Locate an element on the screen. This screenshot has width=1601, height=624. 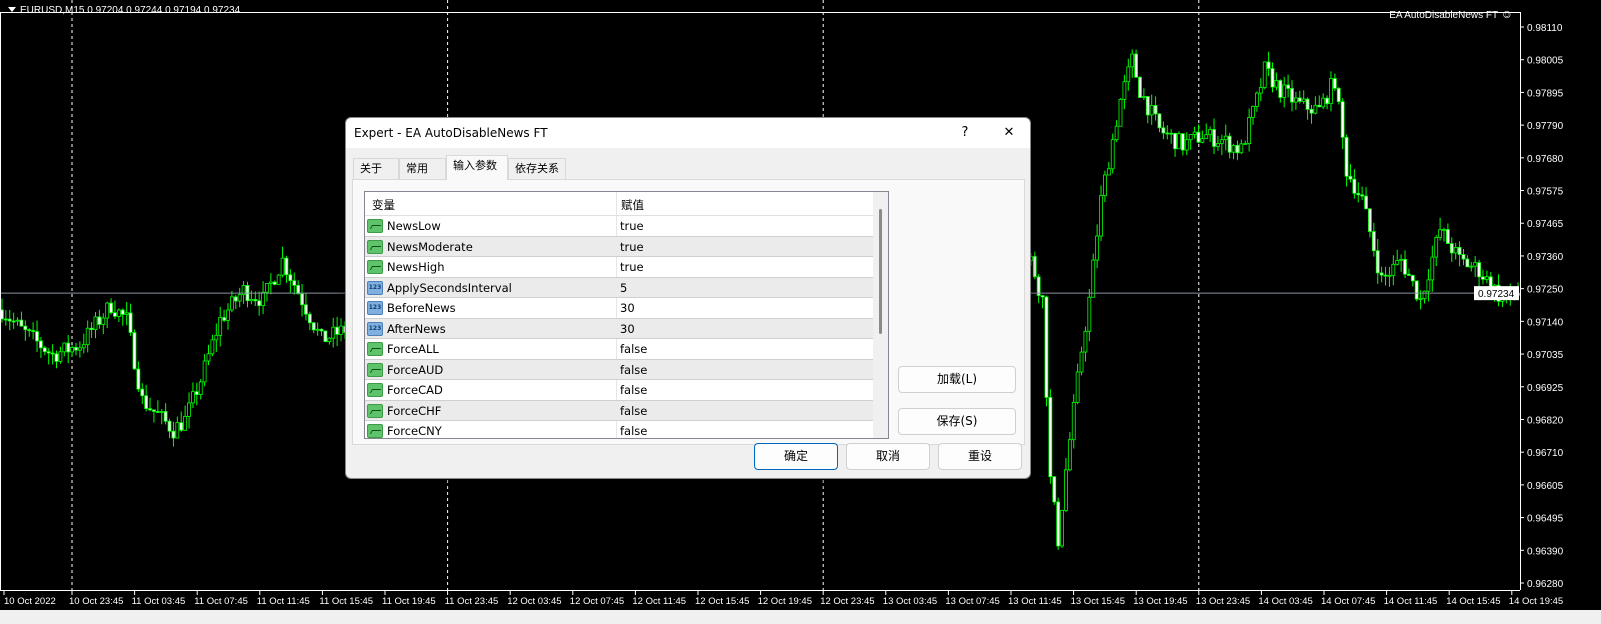
param-name: ForceCNY is located at coordinates (414, 431).